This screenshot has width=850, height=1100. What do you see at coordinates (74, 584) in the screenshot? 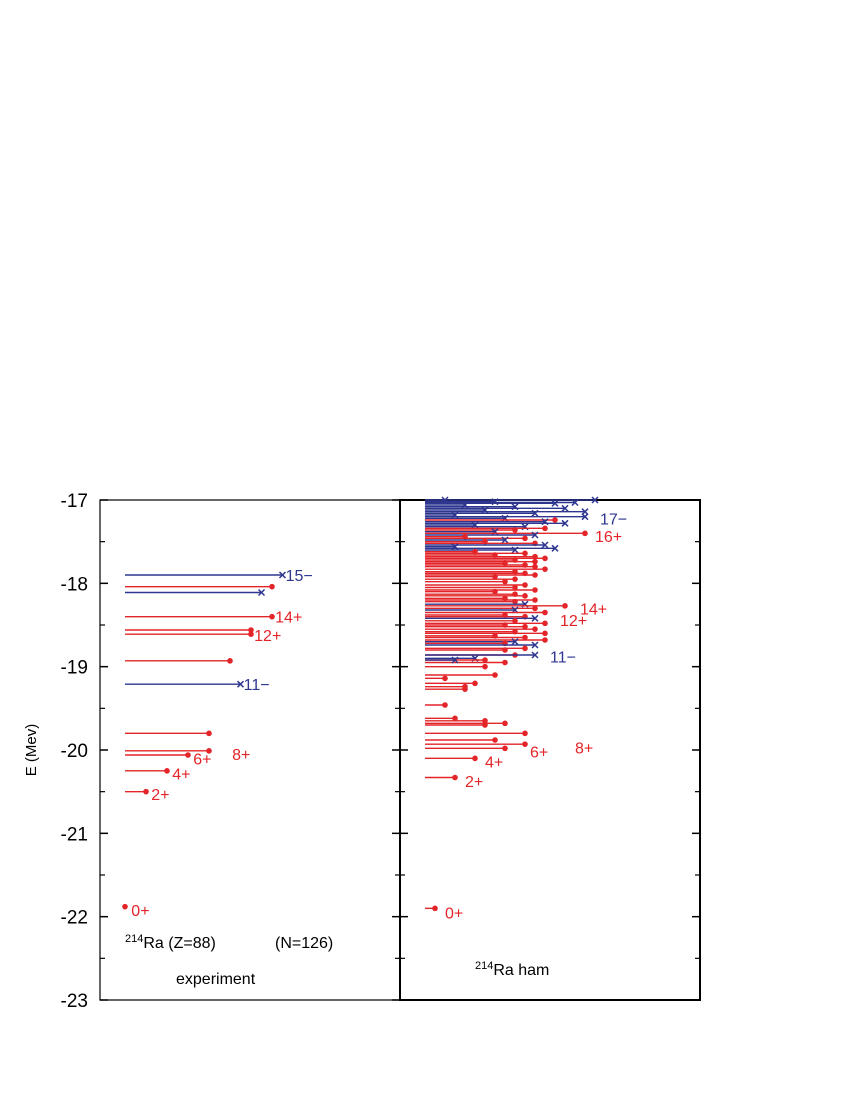
I see `y-tick-label: -18` at bounding box center [74, 584].